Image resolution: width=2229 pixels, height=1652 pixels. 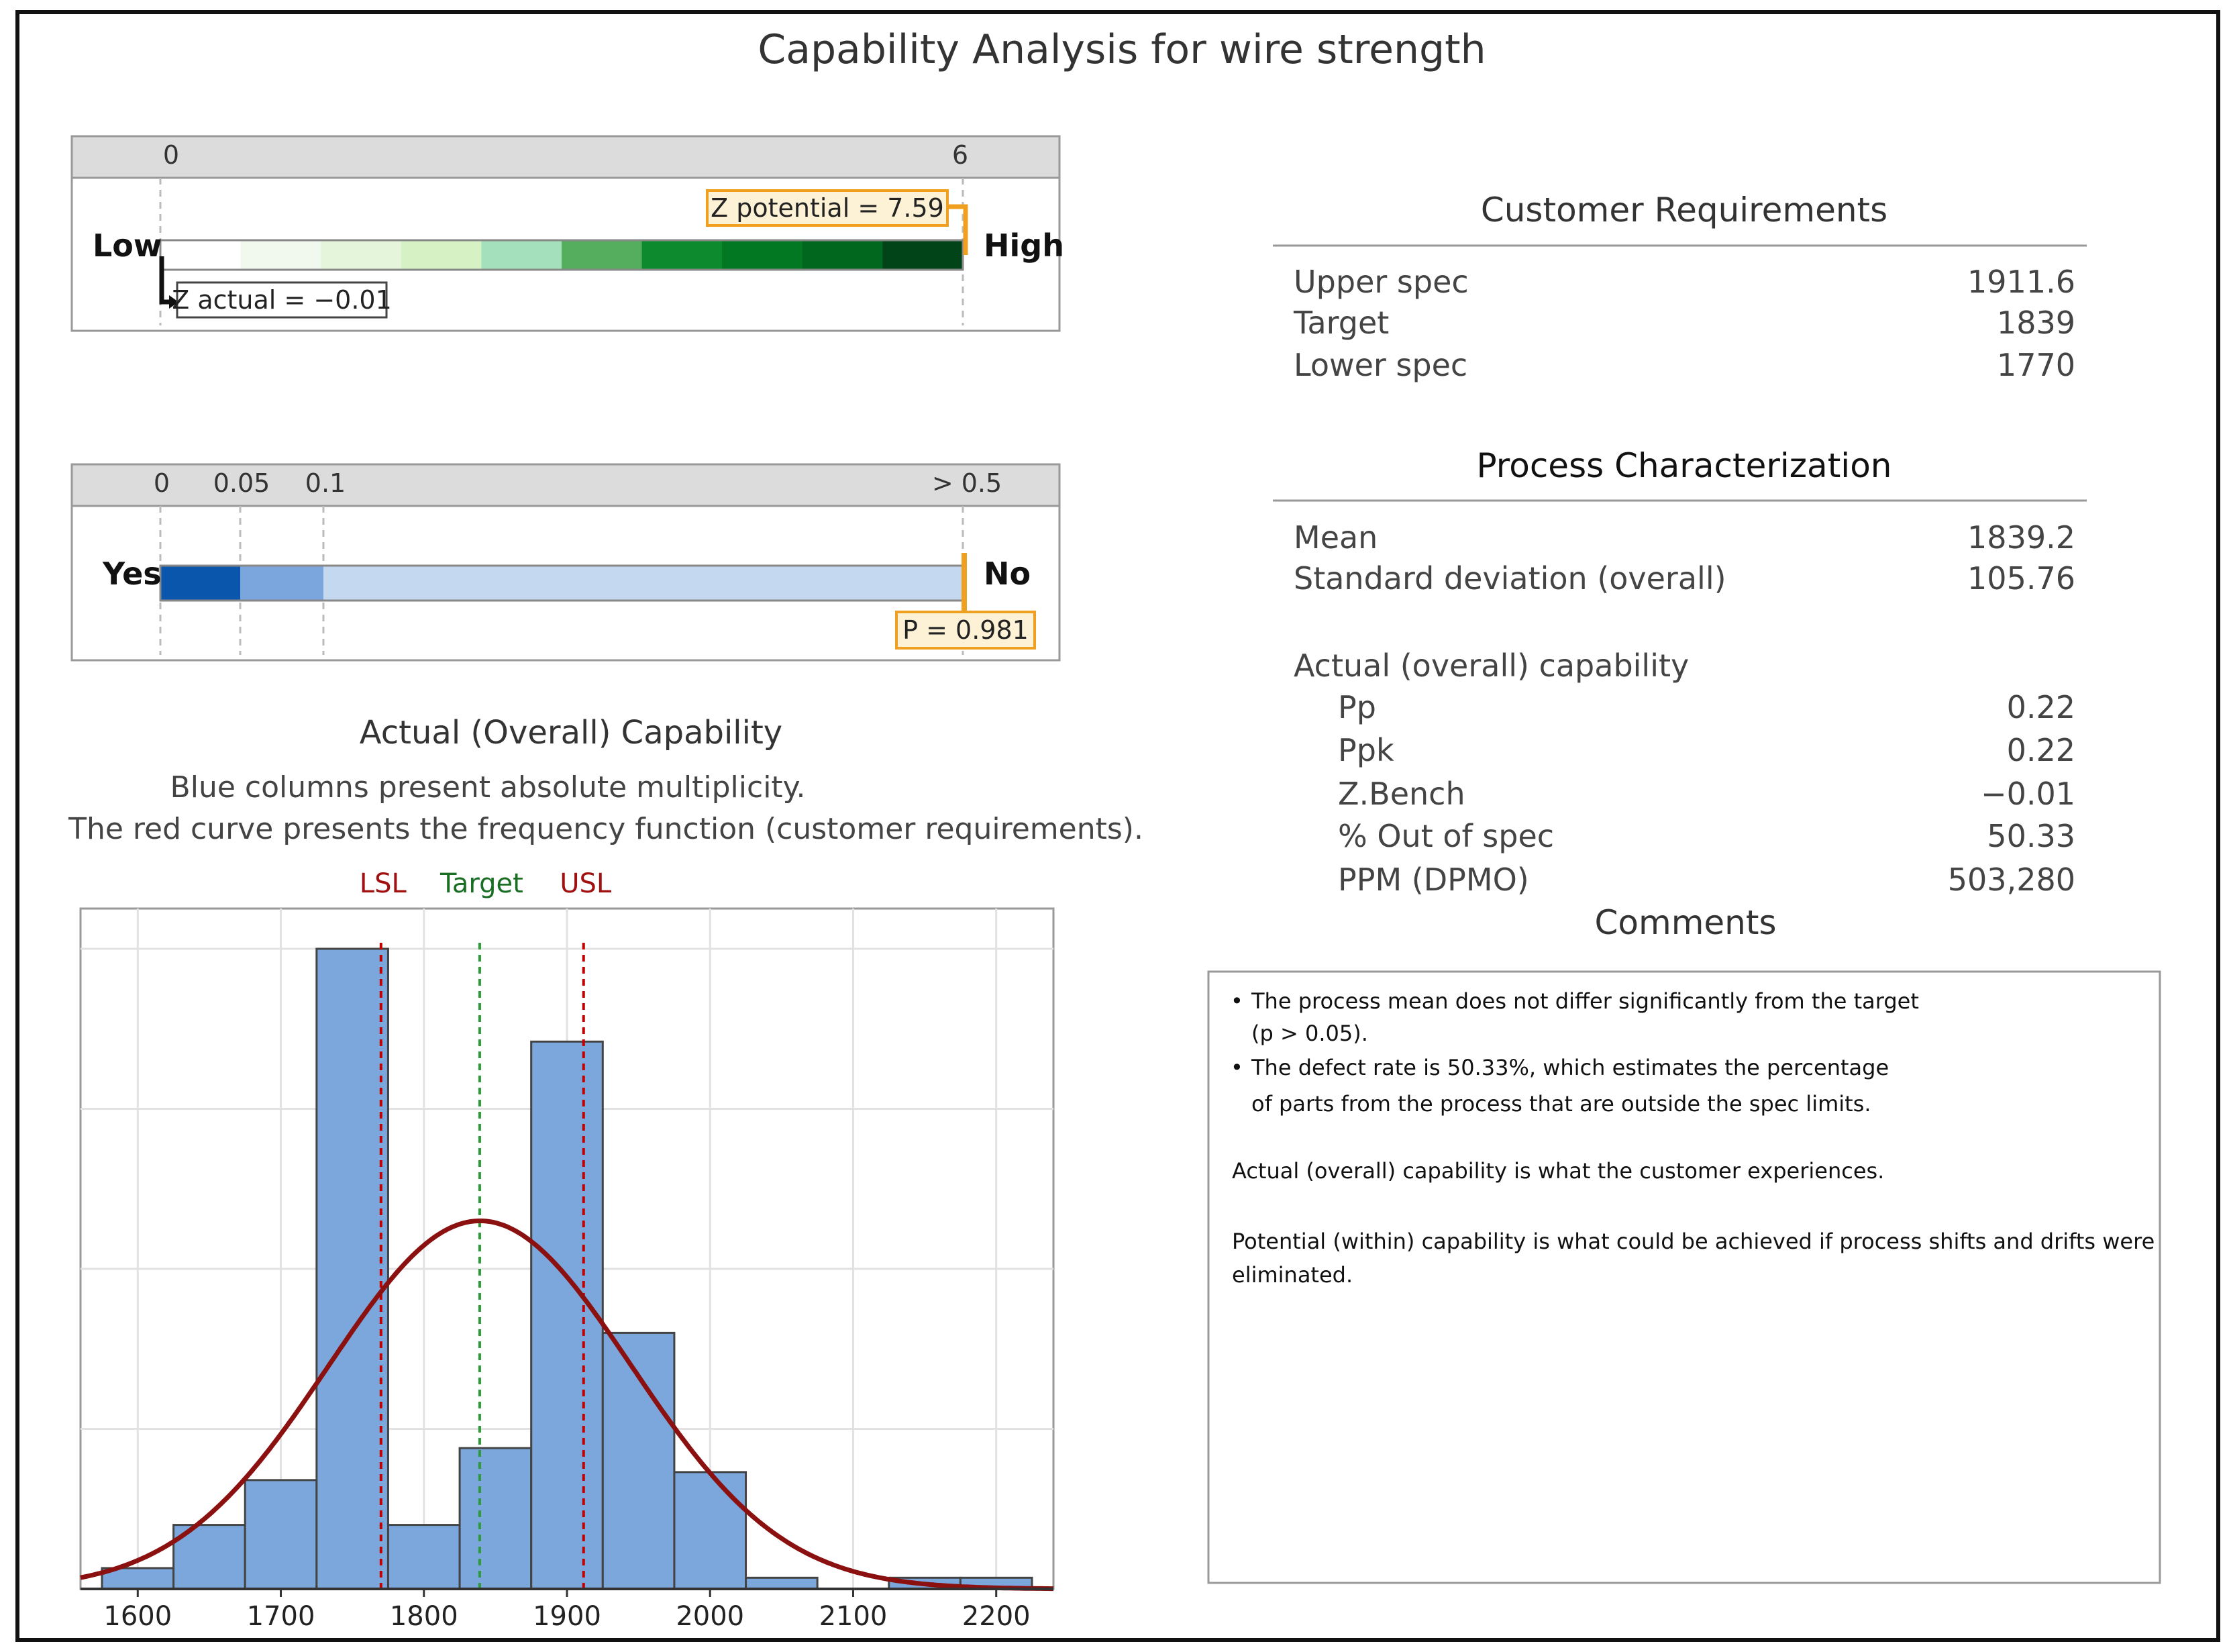 I want to click on pp-label: Pp, so click(x=1357, y=707).